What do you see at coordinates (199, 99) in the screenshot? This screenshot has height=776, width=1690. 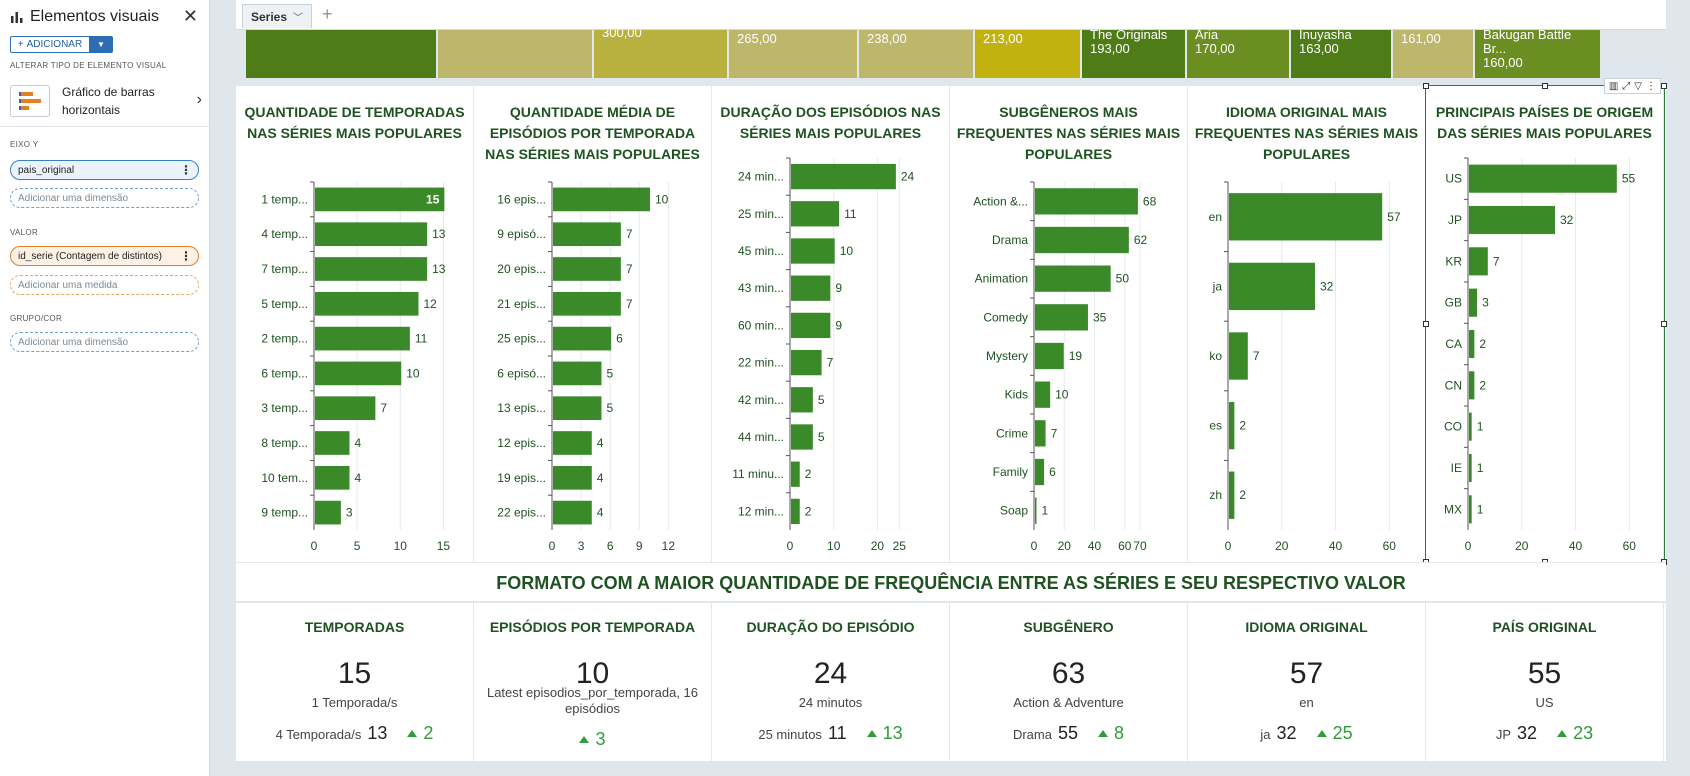 I see `chevron-right-icon: ›` at bounding box center [199, 99].